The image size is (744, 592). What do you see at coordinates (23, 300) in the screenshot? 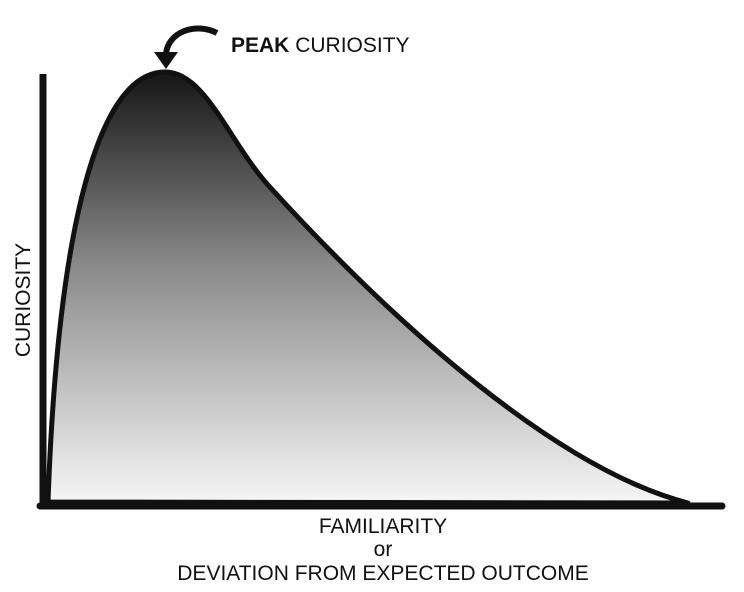
I see `y-axis-label: CURIOSITY` at bounding box center [23, 300].